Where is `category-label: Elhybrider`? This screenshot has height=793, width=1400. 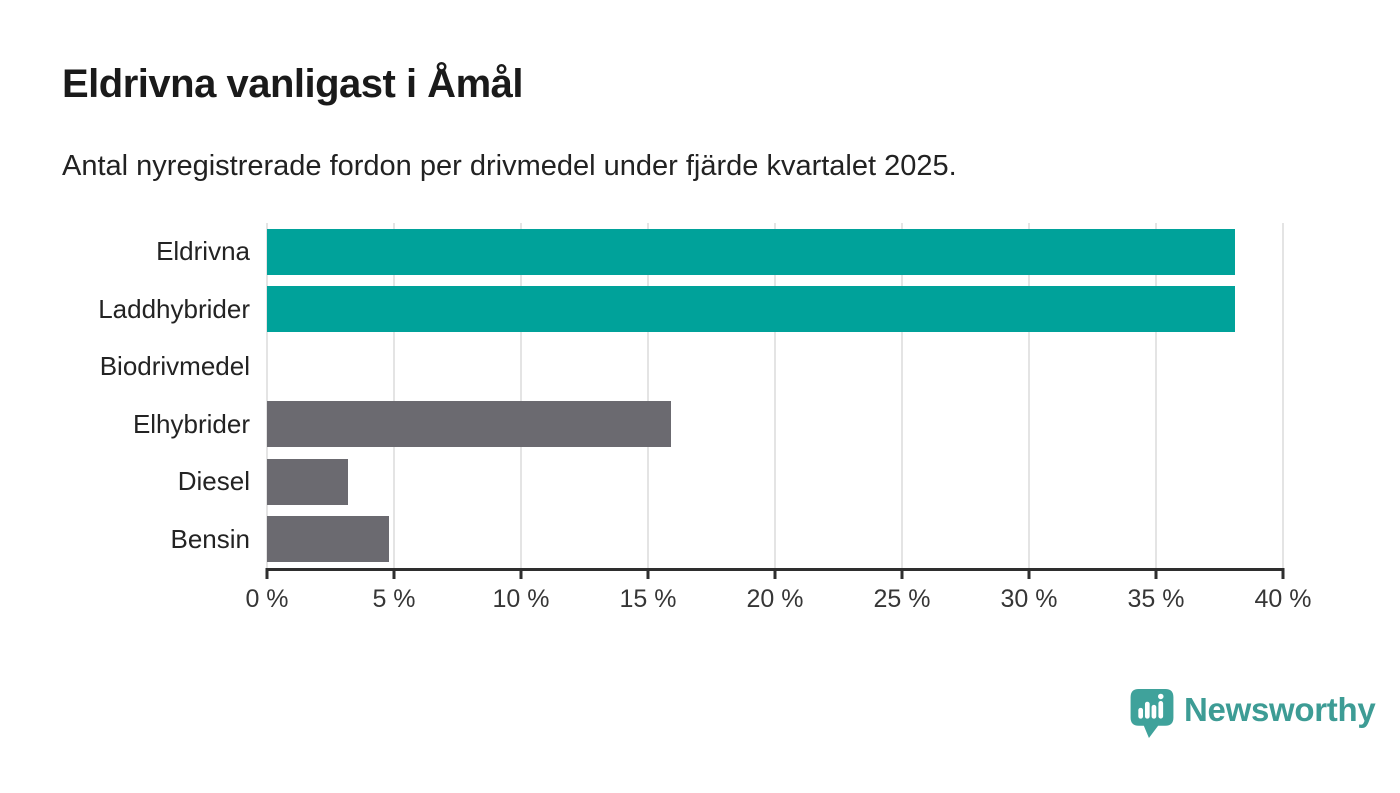
category-label: Elhybrider is located at coordinates (191, 423).